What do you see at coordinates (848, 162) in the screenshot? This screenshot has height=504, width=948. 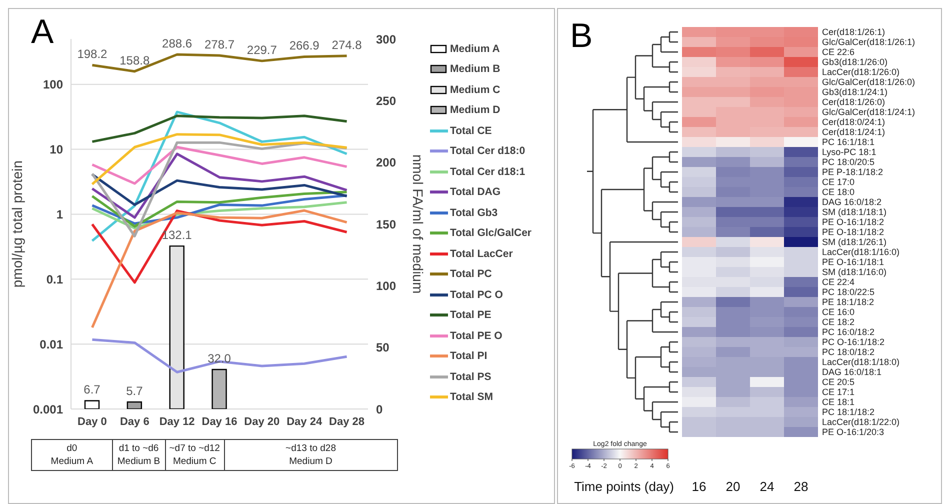 I see `y-tick-label: PC 18:0/20:5` at bounding box center [848, 162].